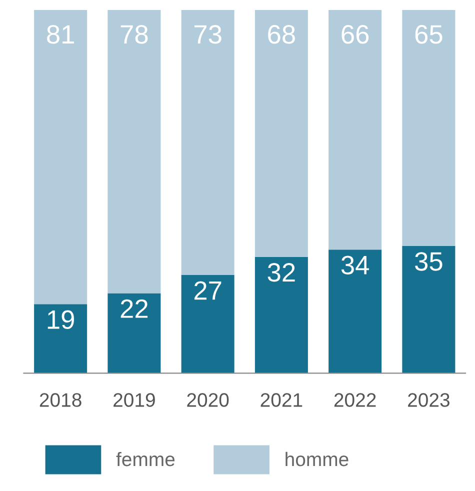  What do you see at coordinates (208, 290) in the screenshot?
I see `data-label: 27` at bounding box center [208, 290].